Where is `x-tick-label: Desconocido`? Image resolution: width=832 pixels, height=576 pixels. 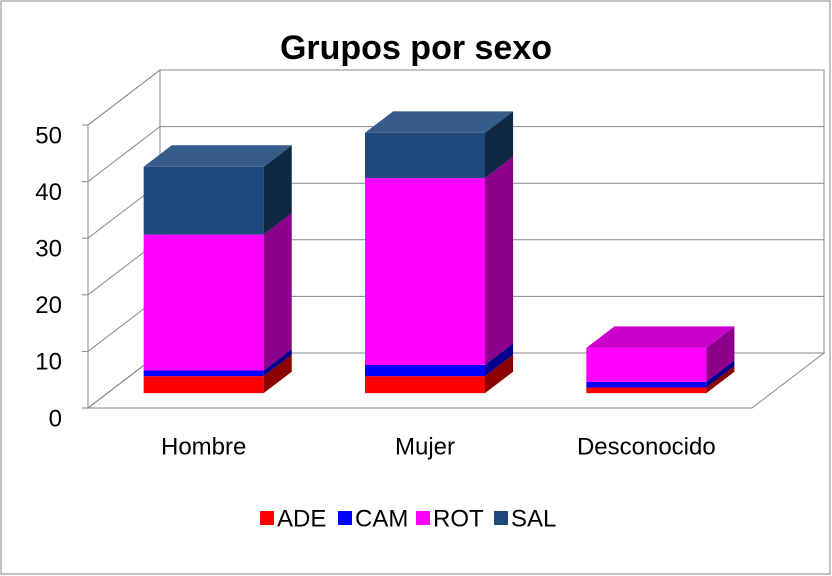
x-tick-label: Desconocido is located at coordinates (646, 446).